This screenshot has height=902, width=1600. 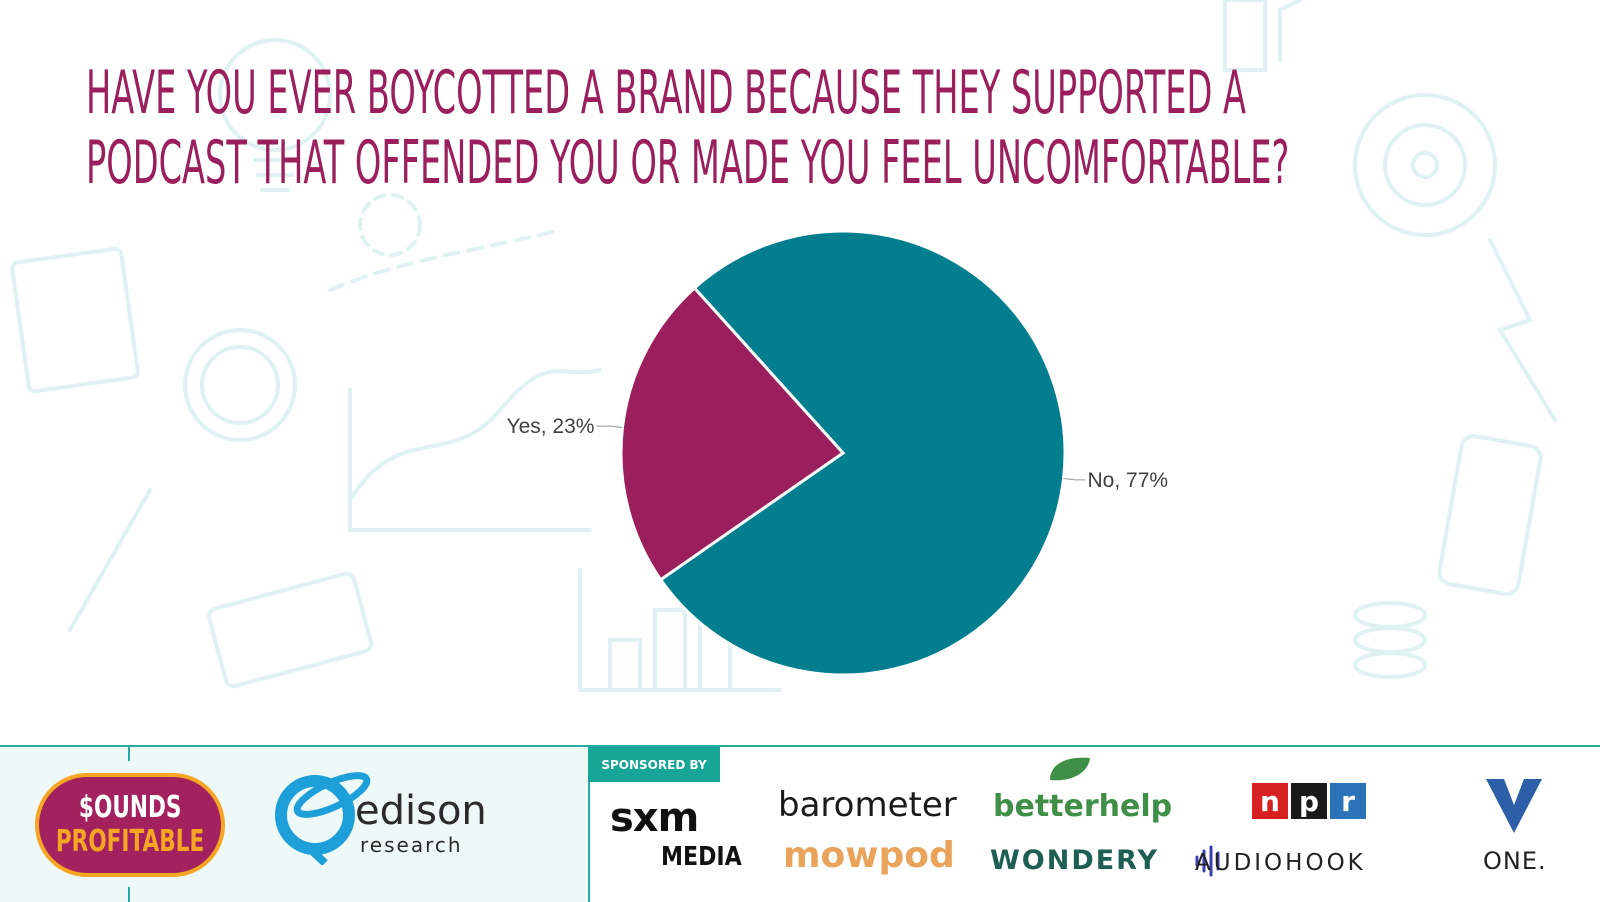 I want to click on npr-logo: n p r, so click(x=1309, y=801).